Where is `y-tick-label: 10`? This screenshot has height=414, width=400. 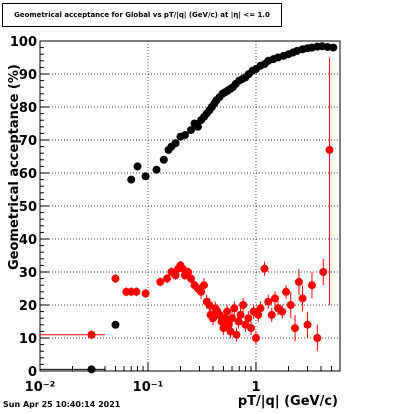 y-tick-label: 10 is located at coordinates (28, 339).